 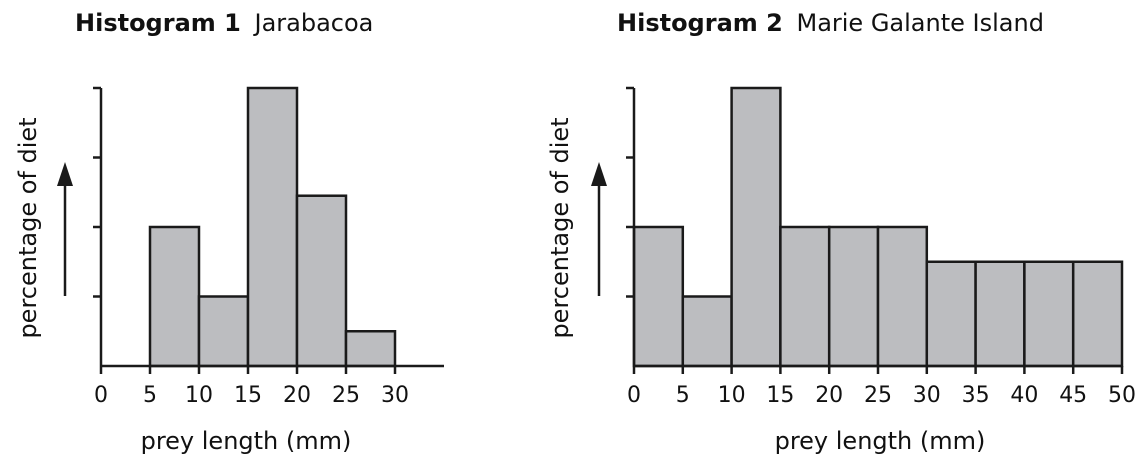 What do you see at coordinates (199, 395) in the screenshot?
I see `histogram-1-x-tick-label-10: 10` at bounding box center [199, 395].